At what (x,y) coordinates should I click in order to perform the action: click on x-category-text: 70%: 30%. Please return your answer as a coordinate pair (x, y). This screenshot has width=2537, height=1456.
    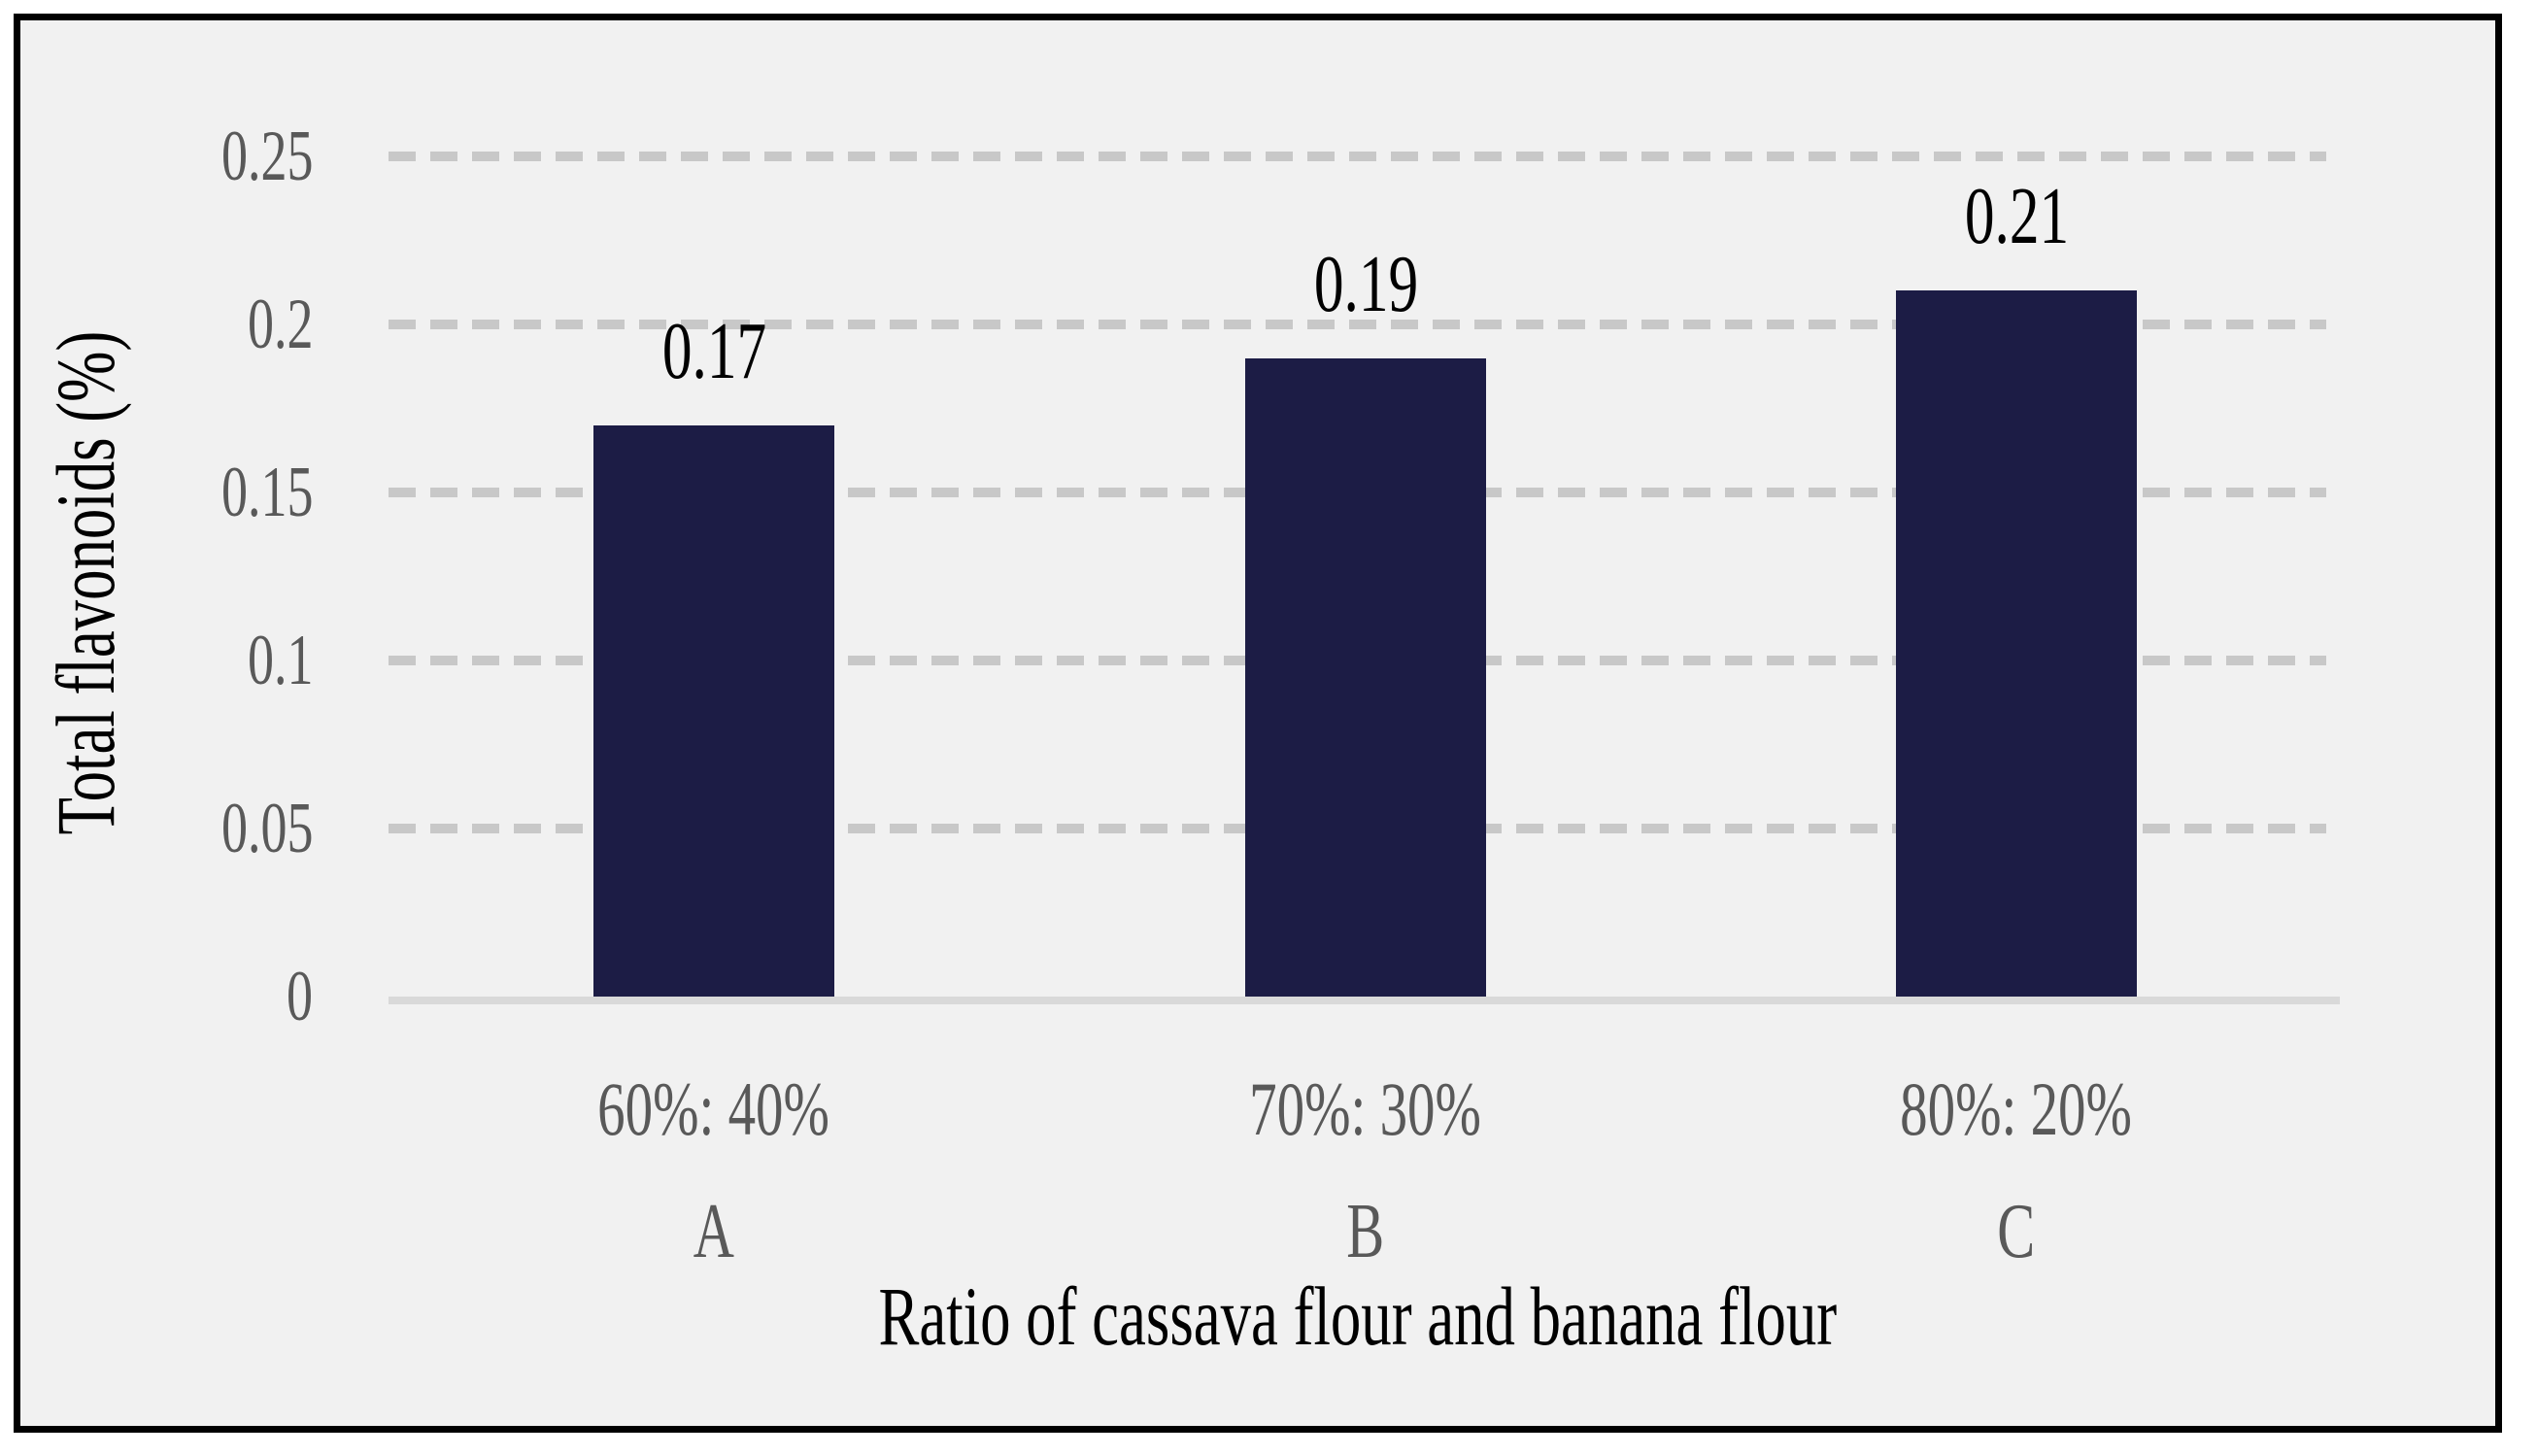
    Looking at the image, I should click on (1365, 1109).